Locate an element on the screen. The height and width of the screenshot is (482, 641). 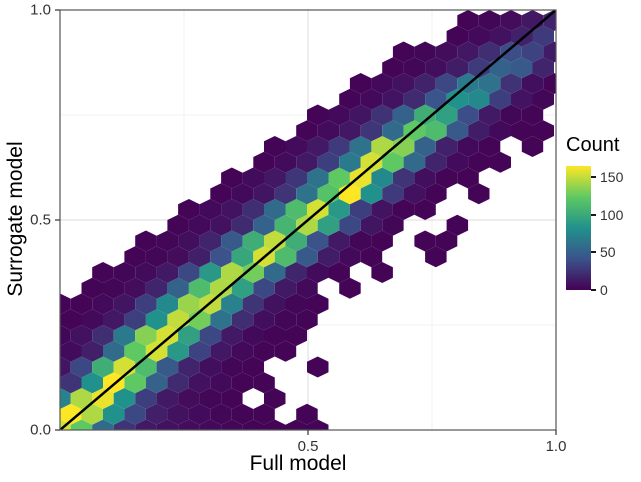
legend-colorbar is located at coordinates (578, 228).